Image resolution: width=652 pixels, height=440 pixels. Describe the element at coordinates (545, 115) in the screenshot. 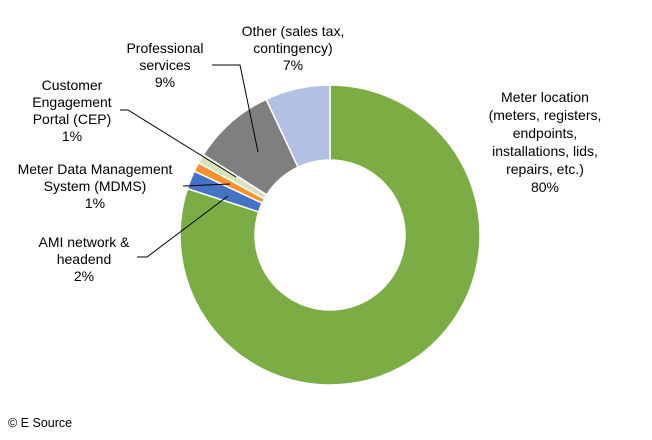

I see `label-line: (meters, registers,` at that location.